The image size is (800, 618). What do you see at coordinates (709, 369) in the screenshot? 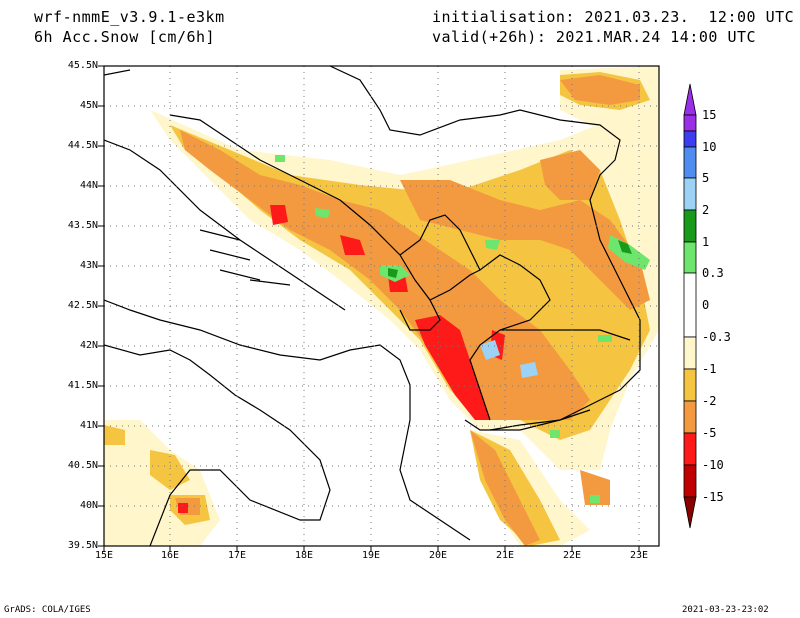
I see `colorbar-label: -1` at bounding box center [709, 369].